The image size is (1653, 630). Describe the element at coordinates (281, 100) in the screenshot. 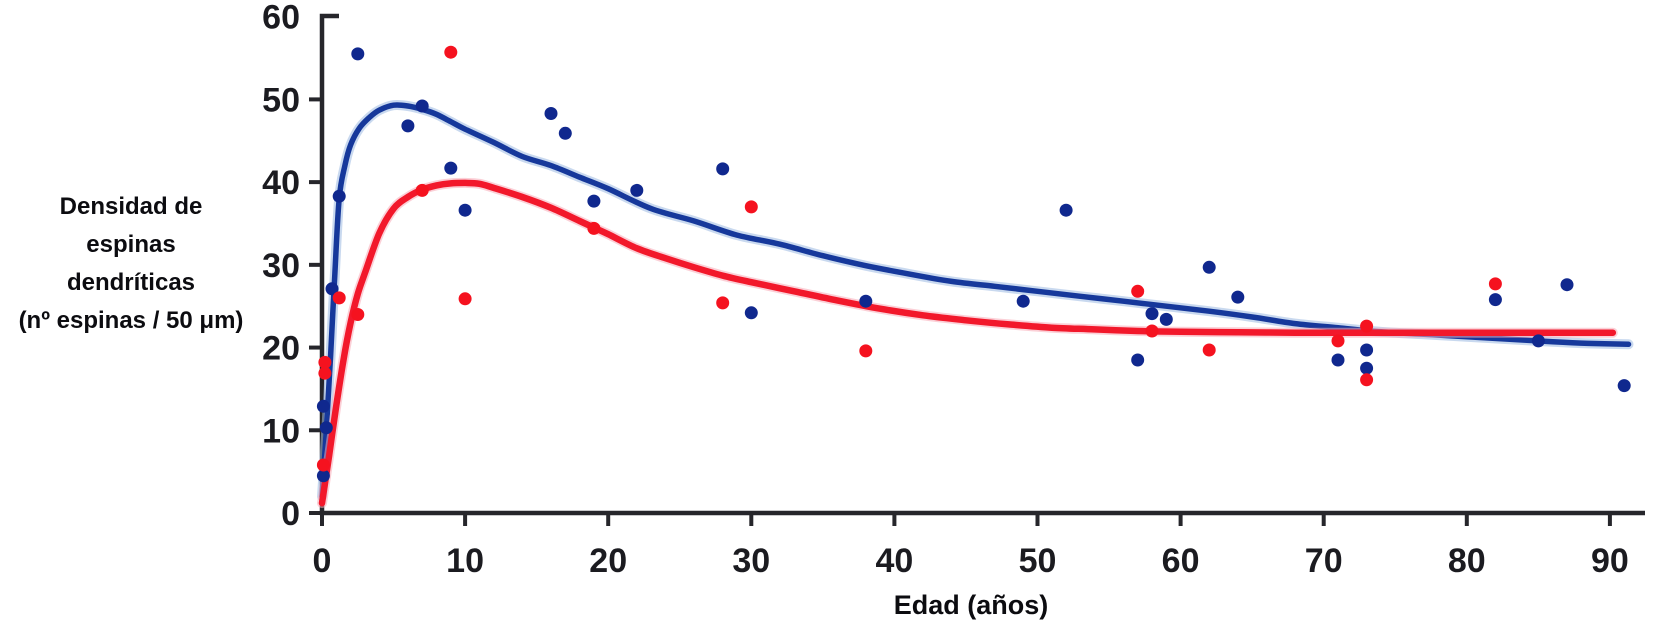

I see `y-tick-label: 50` at that location.